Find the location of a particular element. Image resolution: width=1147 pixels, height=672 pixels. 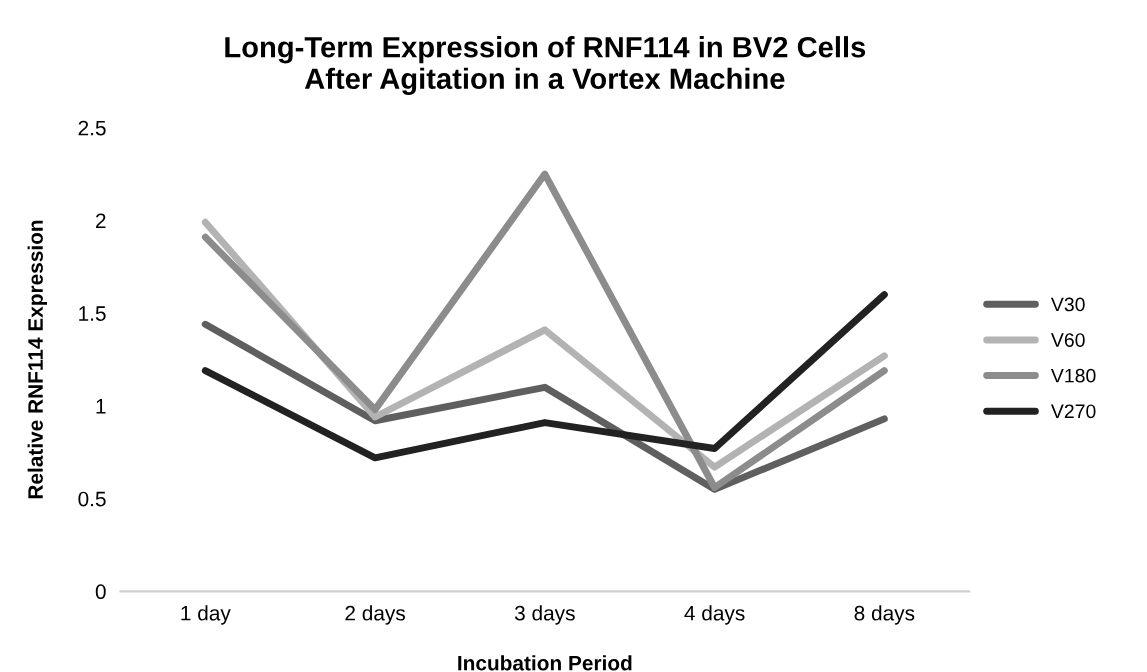

x-axis-title: Incubation Period is located at coordinates (545, 663).